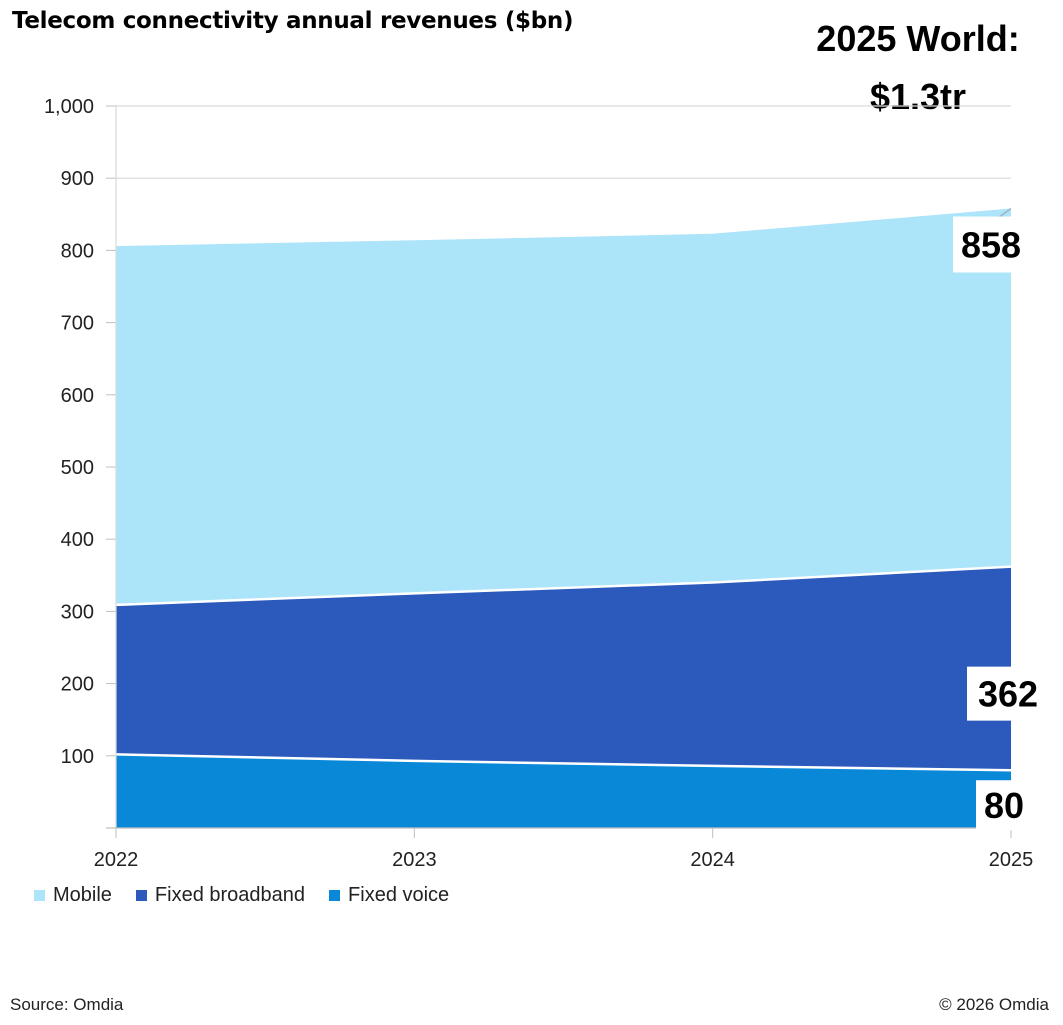 This screenshot has width=1063, height=1025. I want to click on data-label-text: 858, so click(991, 245).